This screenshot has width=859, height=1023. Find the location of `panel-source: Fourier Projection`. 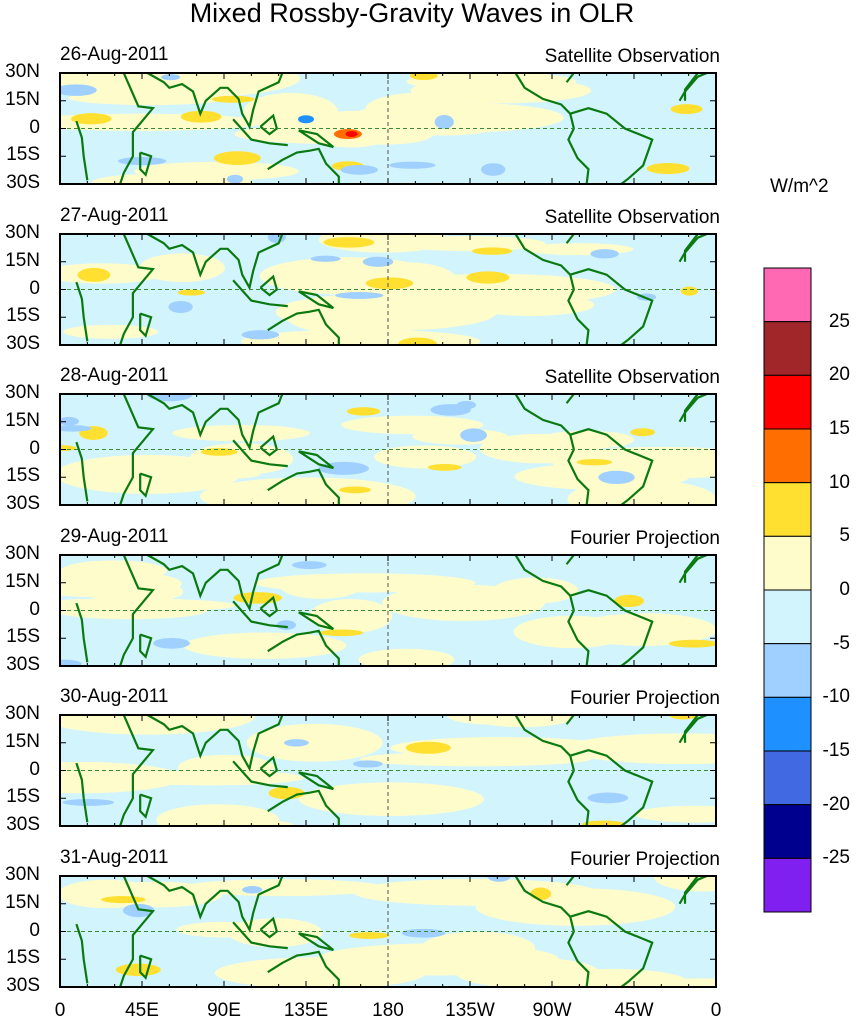

panel-source: Fourier Projection is located at coordinates (645, 698).